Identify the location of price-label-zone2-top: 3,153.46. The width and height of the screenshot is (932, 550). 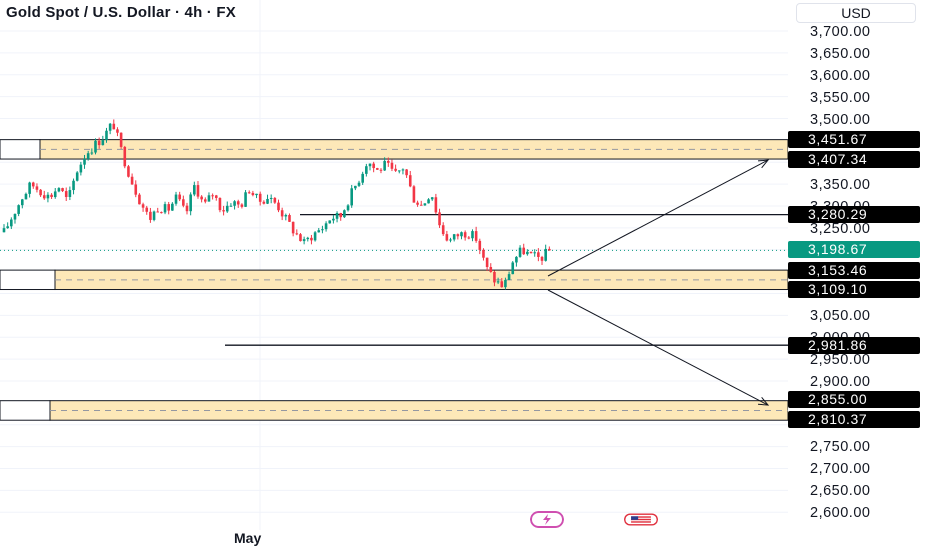
(854, 270).